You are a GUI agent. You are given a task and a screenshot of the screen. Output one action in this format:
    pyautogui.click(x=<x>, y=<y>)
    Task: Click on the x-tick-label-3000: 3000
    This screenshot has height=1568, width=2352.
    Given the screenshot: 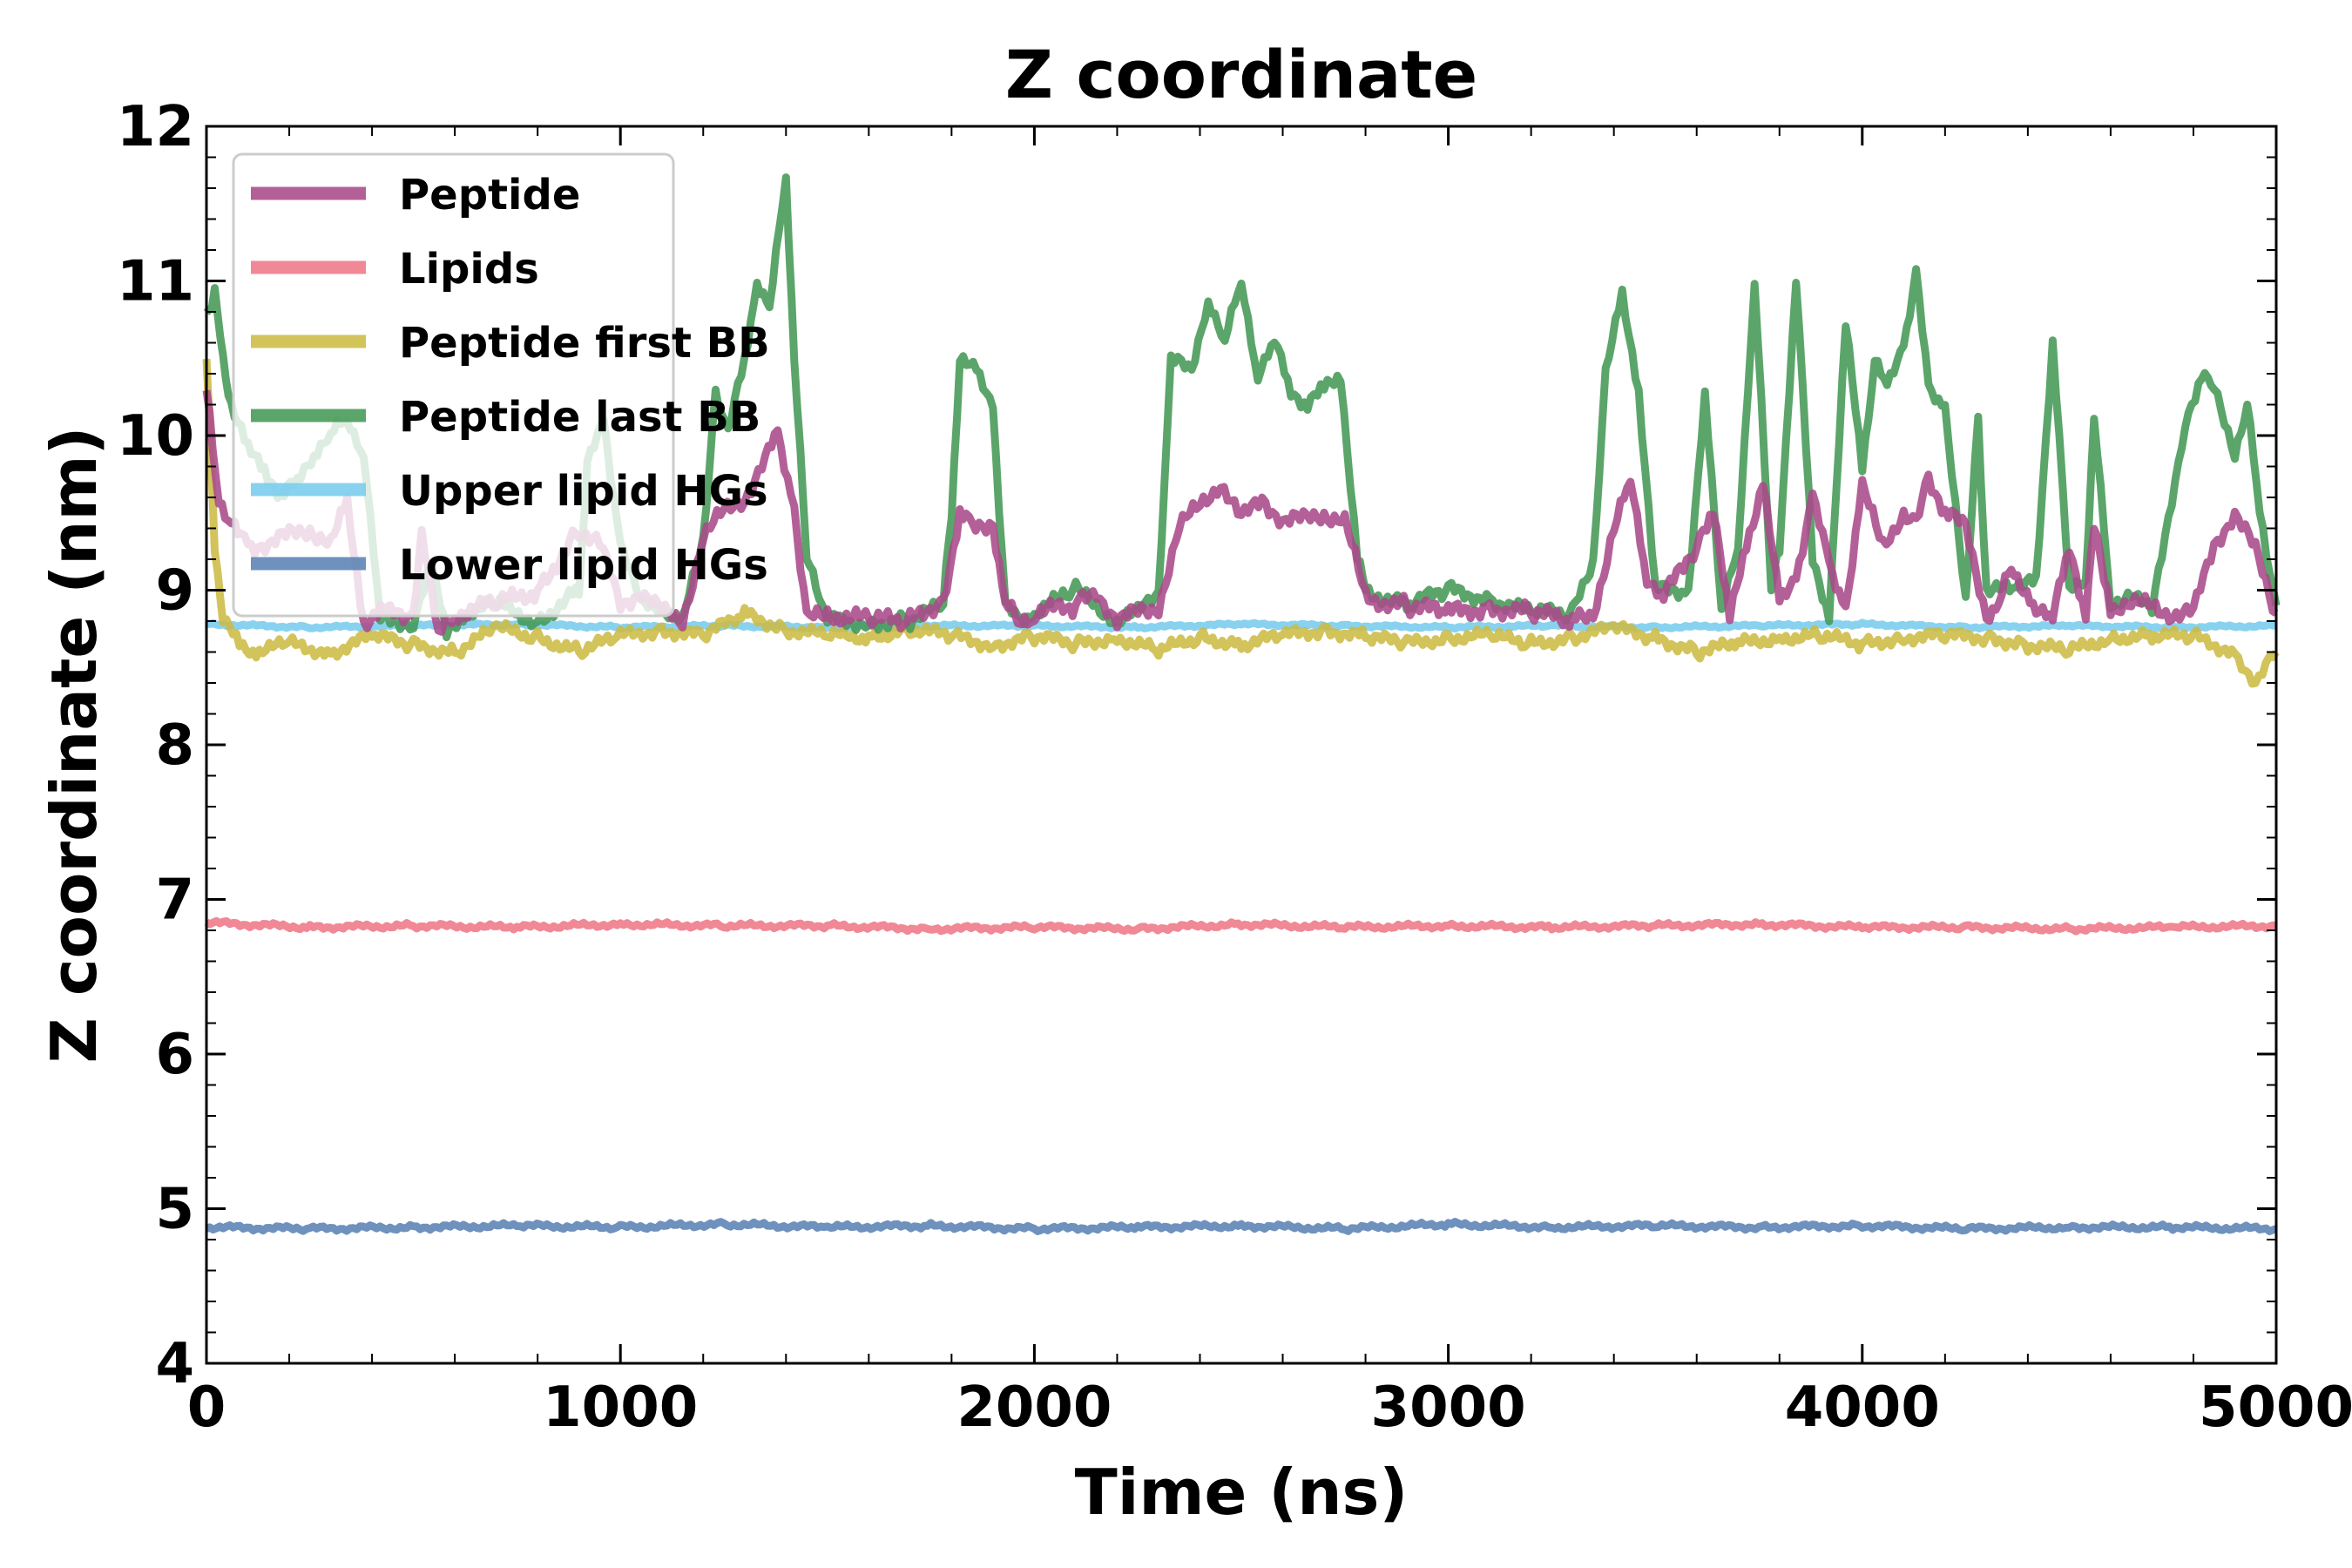 What is the action you would take?
    pyautogui.click(x=1448, y=1408)
    